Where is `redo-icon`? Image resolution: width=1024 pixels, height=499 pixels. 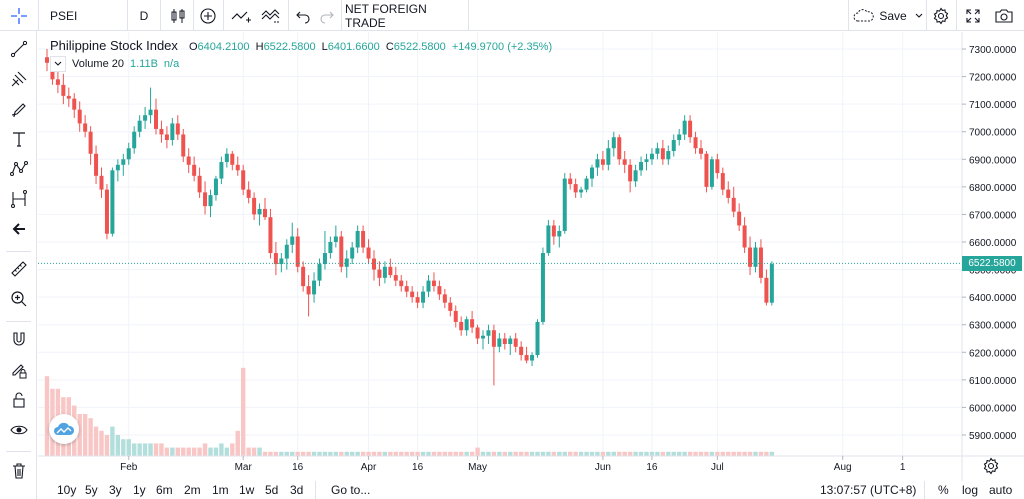 redo-icon is located at coordinates (327, 15).